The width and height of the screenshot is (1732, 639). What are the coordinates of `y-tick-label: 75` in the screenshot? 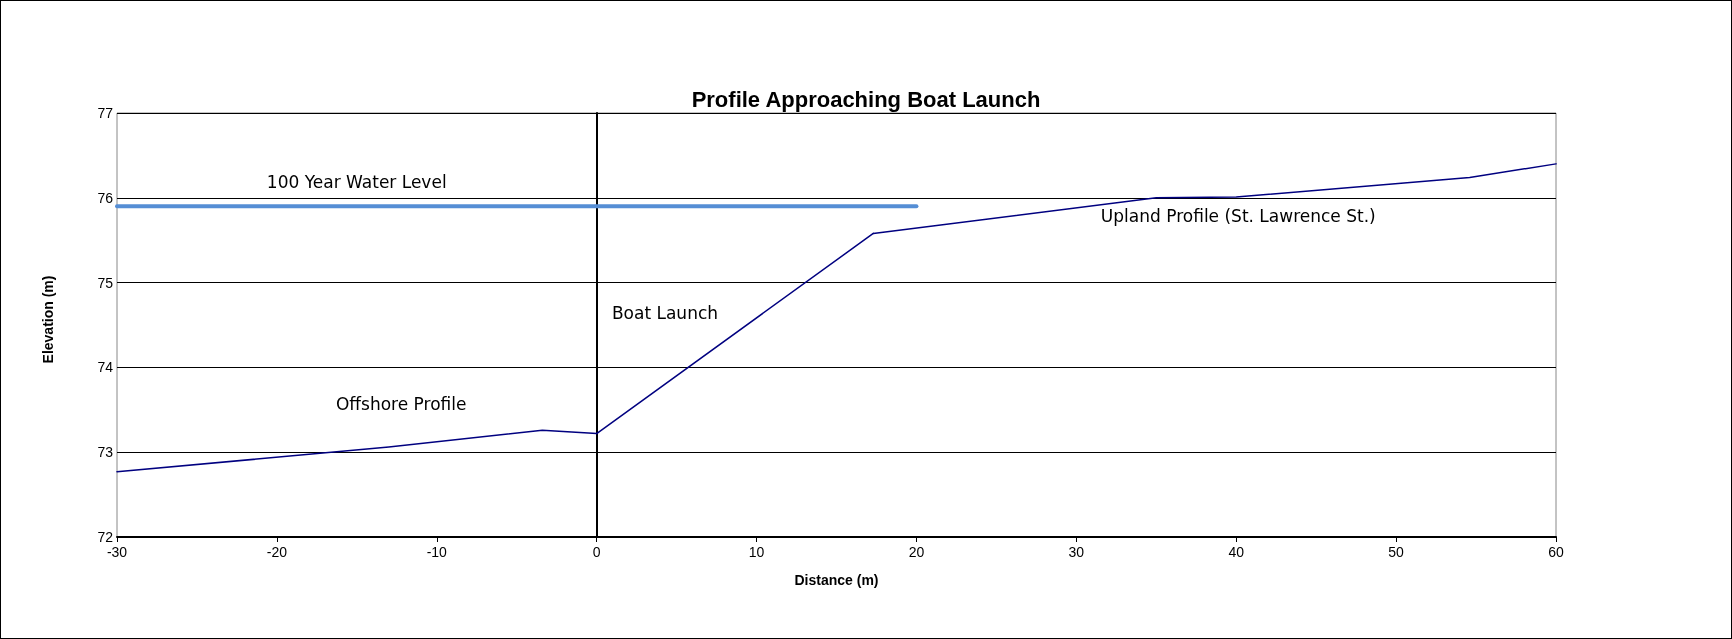 It's located at (105, 282).